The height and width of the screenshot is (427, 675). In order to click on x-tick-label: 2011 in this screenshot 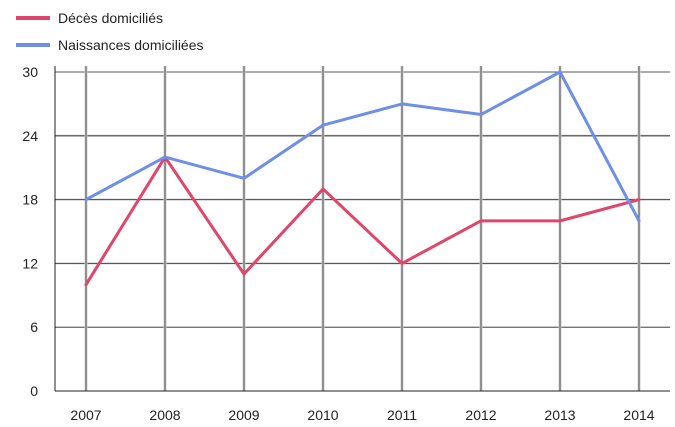, I will do `click(402, 415)`.